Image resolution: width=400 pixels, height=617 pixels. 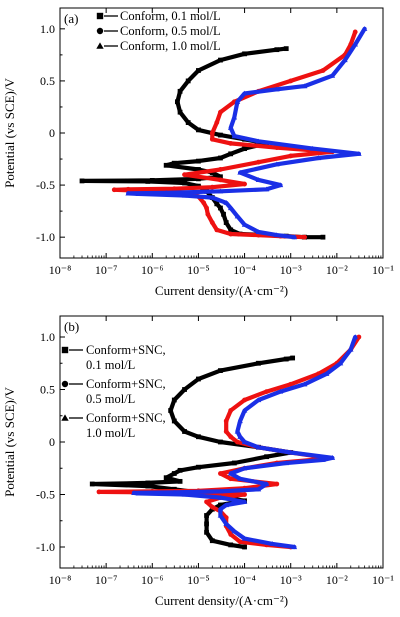 What do you see at coordinates (170, 16) in the screenshot?
I see `legend-entry-label: Conform, 0.1 mol/L` at bounding box center [170, 16].